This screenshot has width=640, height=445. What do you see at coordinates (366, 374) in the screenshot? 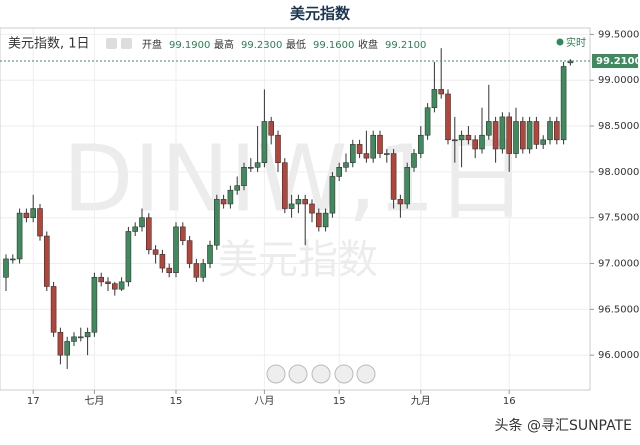
I see `nav-right` at bounding box center [366, 374].